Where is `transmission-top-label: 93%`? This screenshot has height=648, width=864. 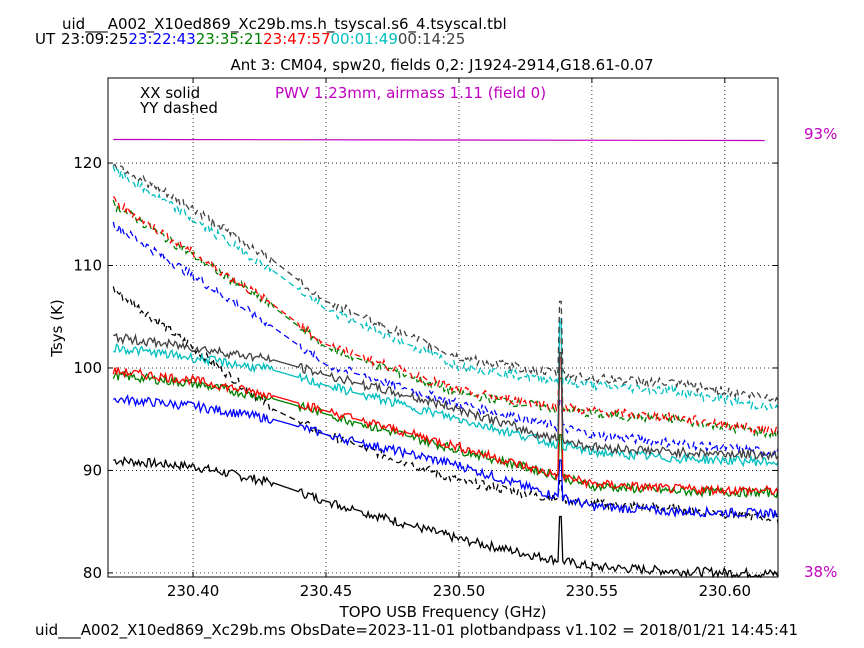 transmission-top-label: 93% is located at coordinates (820, 134).